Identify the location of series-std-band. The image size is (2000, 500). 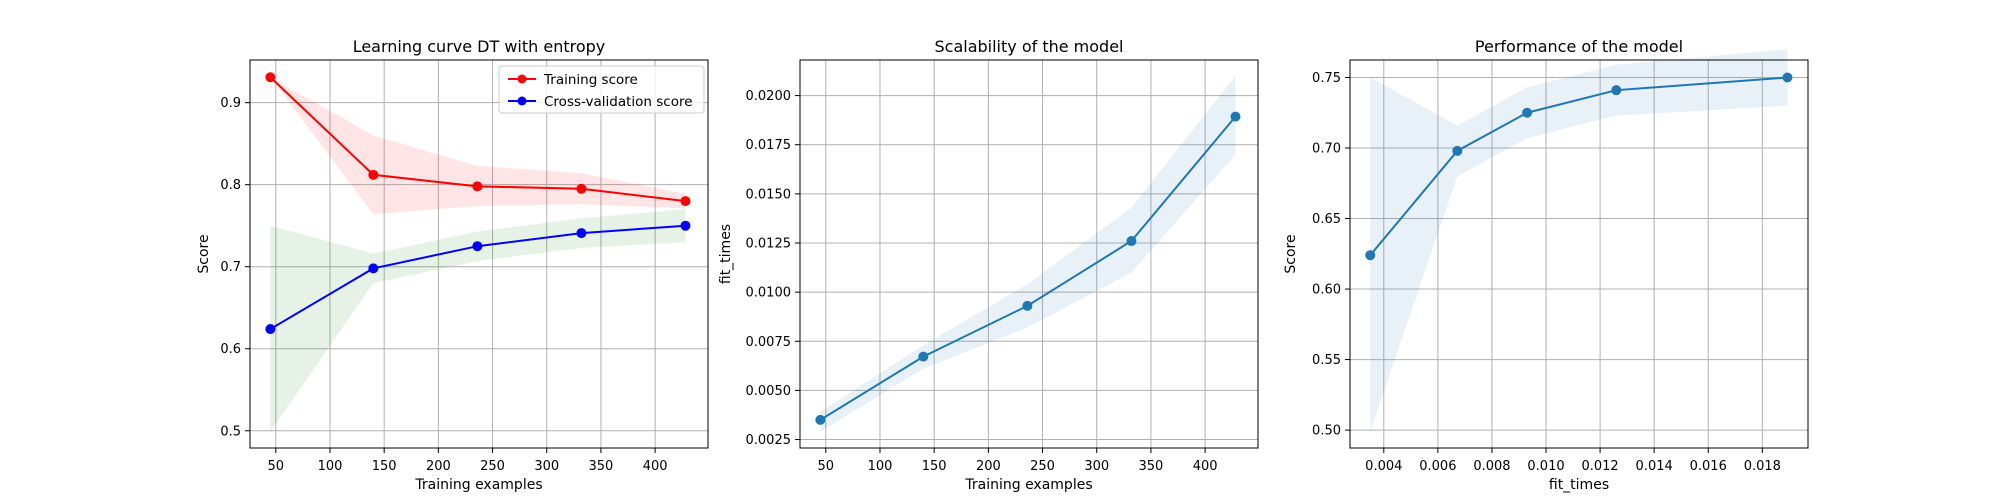
(1028, 253).